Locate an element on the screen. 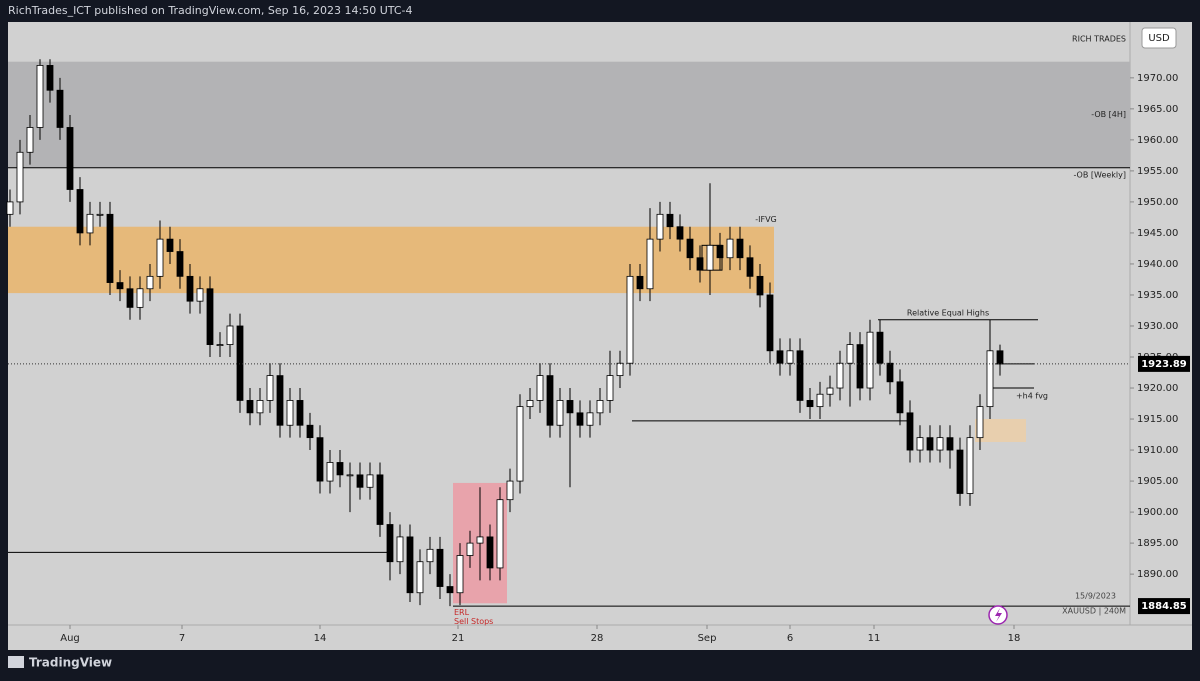  x-tick-label: 6 is located at coordinates (790, 638).